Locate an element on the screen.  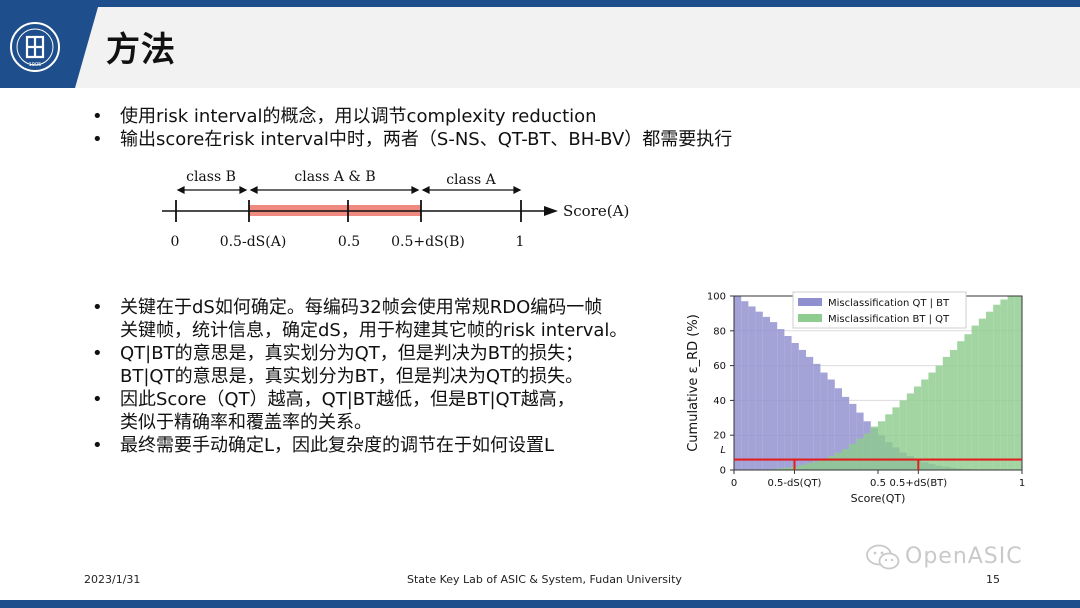
axis-arrow-icon is located at coordinates (551, 211).